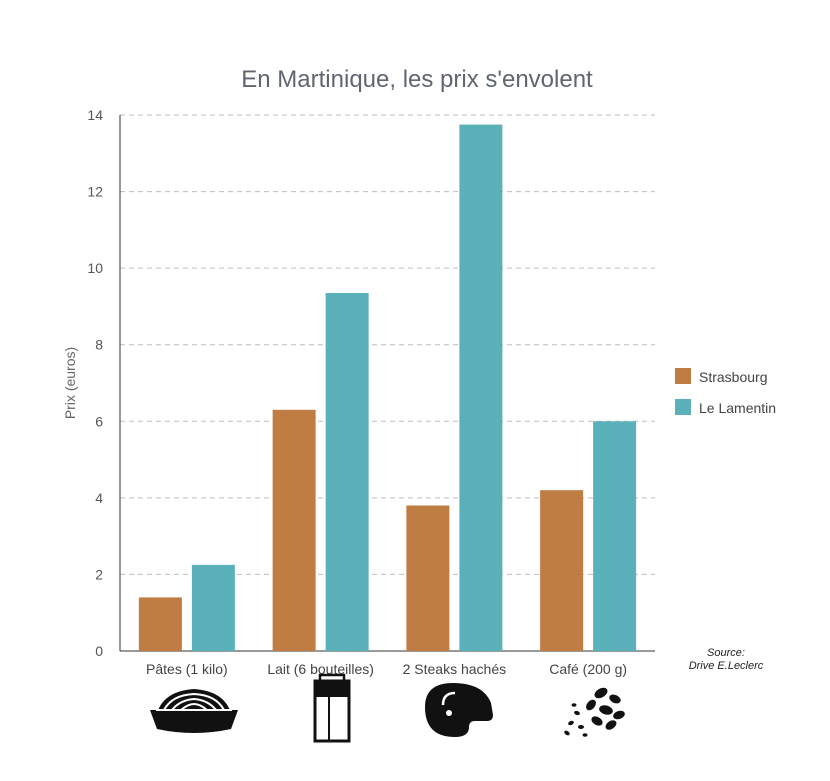  What do you see at coordinates (194, 711) in the screenshot?
I see `pasta-bowl-icon` at bounding box center [194, 711].